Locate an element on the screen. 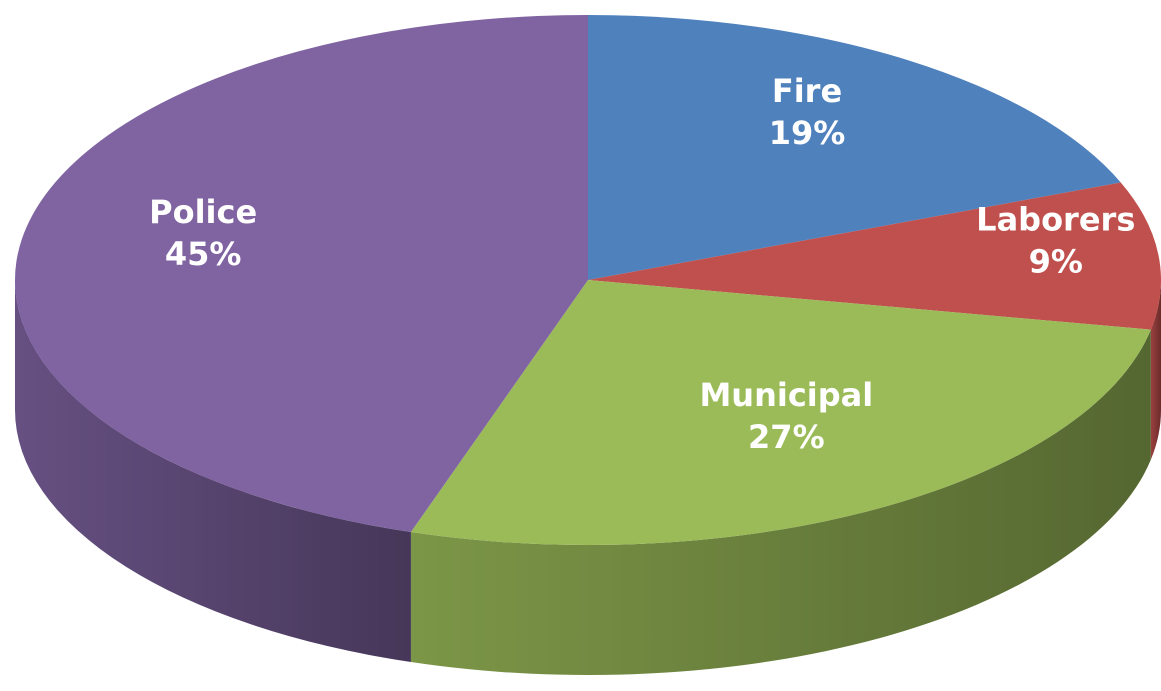 The height and width of the screenshot is (691, 1161). slice-value-label: 45% is located at coordinates (203, 254).